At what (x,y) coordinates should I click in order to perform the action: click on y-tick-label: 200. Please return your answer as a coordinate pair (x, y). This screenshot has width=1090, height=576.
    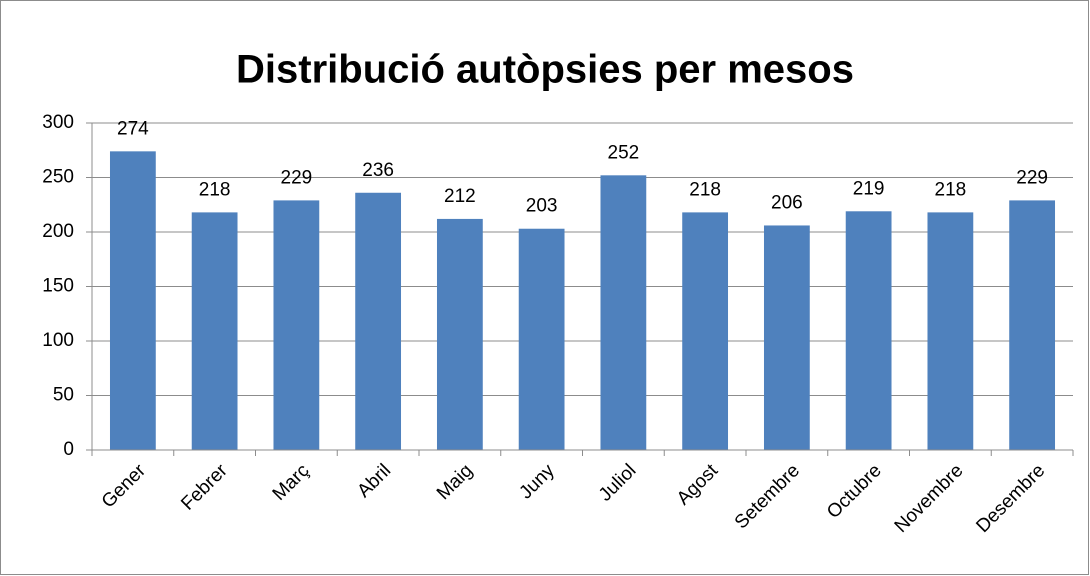
    Looking at the image, I should click on (58, 231).